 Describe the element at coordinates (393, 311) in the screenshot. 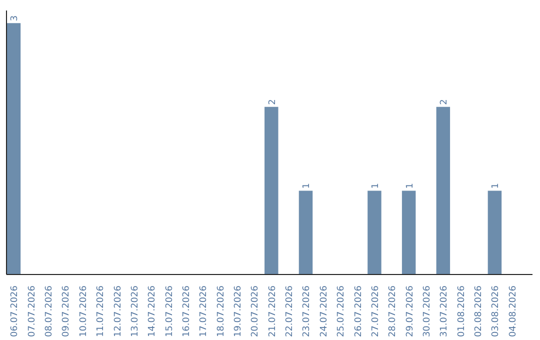

I see `x-tick-label: 28.07.2026` at that location.